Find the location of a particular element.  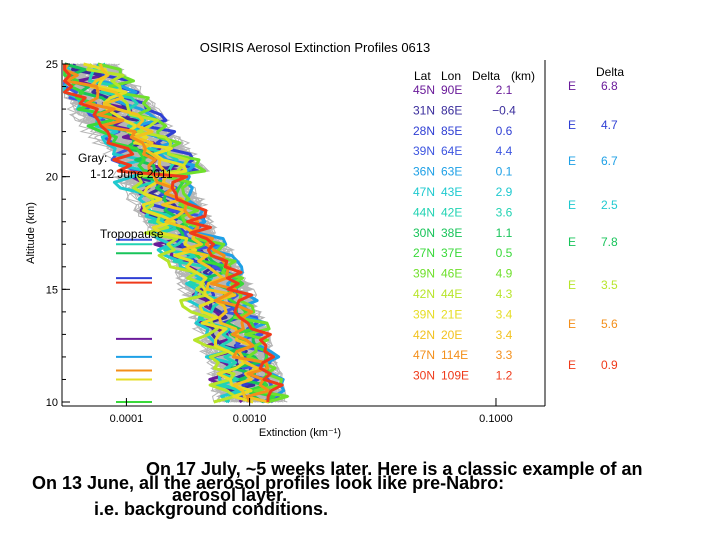

legend-lon: 46E is located at coordinates (451, 274).